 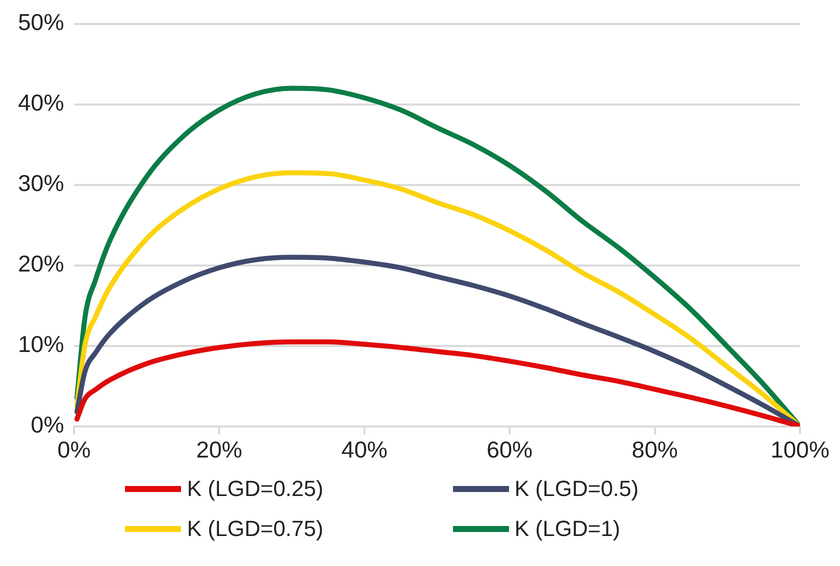 I want to click on legend-label: K (LGD=0.75), so click(x=255, y=529).